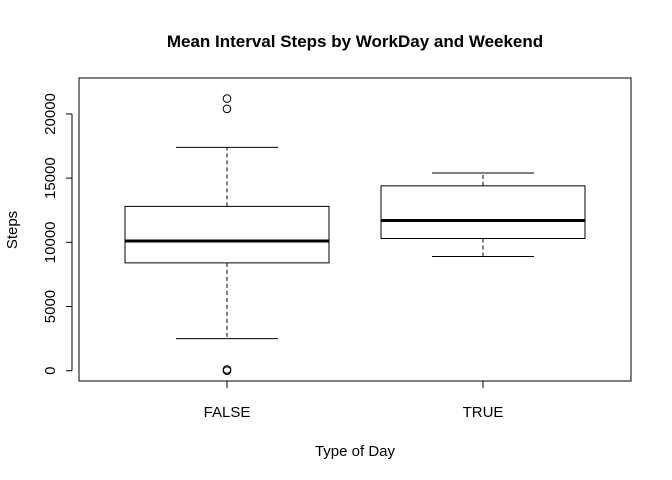 Image resolution: width=672 pixels, height=480 pixels. What do you see at coordinates (50, 114) in the screenshot?
I see `y-tick-label: 20000` at bounding box center [50, 114].